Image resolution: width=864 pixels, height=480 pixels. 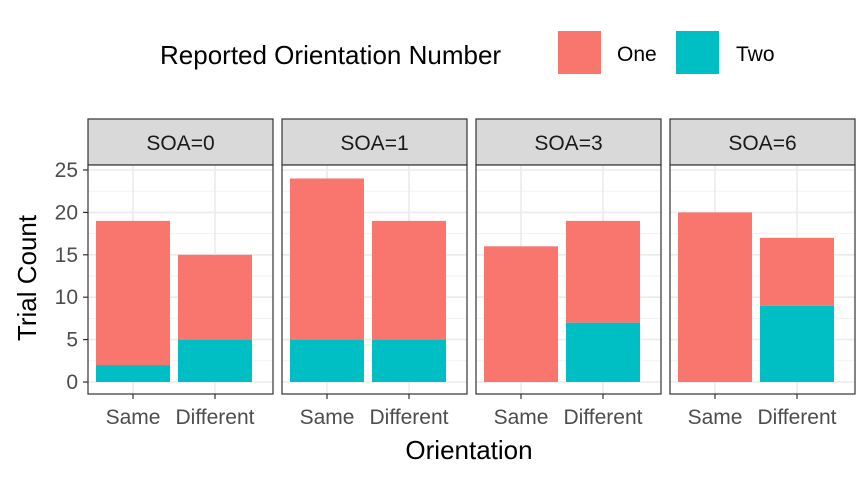 What do you see at coordinates (755, 54) in the screenshot?
I see `legend-label-two: Two` at bounding box center [755, 54].